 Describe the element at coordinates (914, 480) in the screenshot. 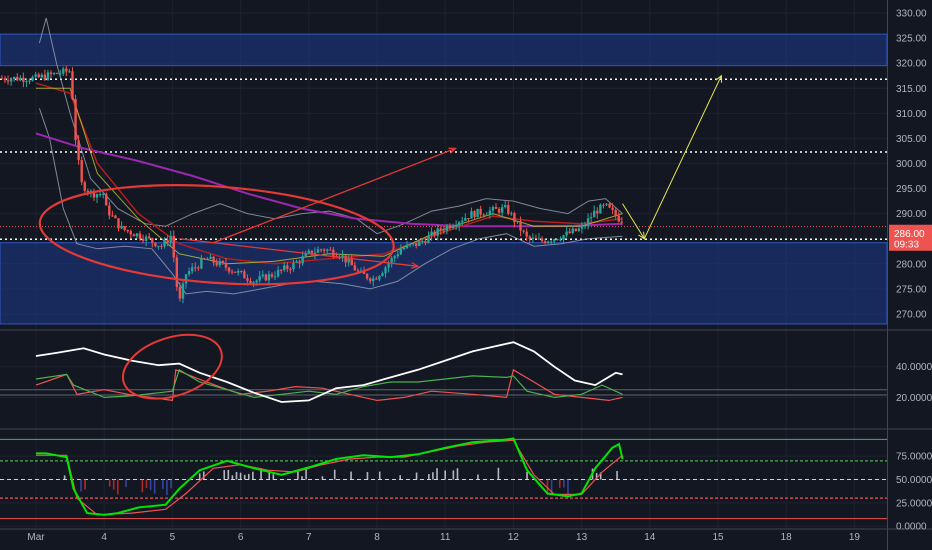

I see `osc2-tick-label-2: 50.0000` at that location.